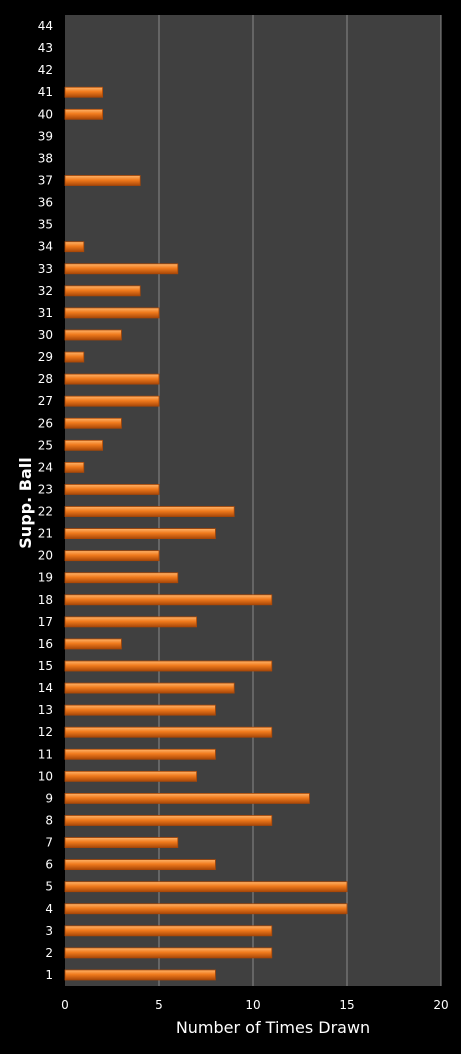  What do you see at coordinates (45, 247) in the screenshot?
I see `y-tick-label-34: 34` at bounding box center [45, 247].